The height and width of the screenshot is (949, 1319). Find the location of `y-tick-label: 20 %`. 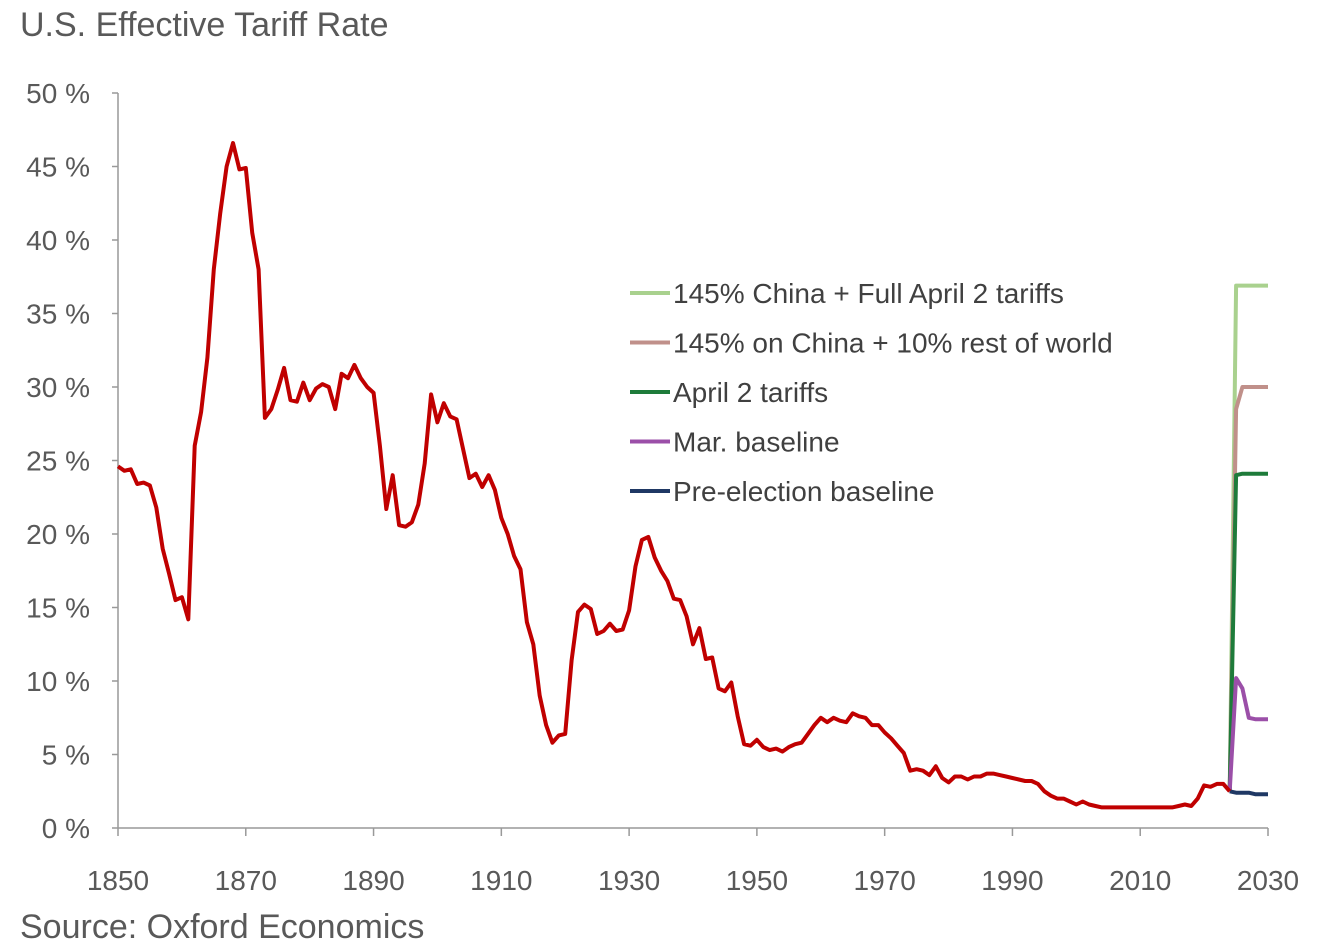

y-tick-label: 20 % is located at coordinates (58, 534).